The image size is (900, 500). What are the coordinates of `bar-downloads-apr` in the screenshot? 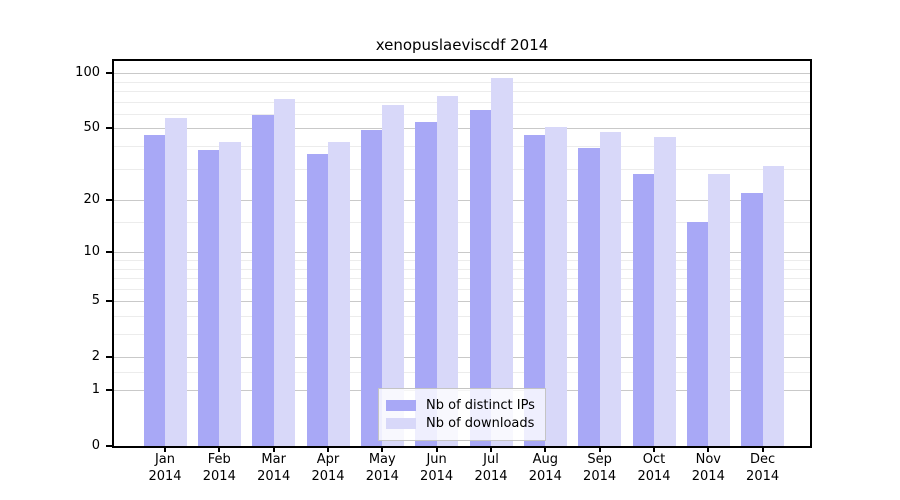 It's located at (339, 294).